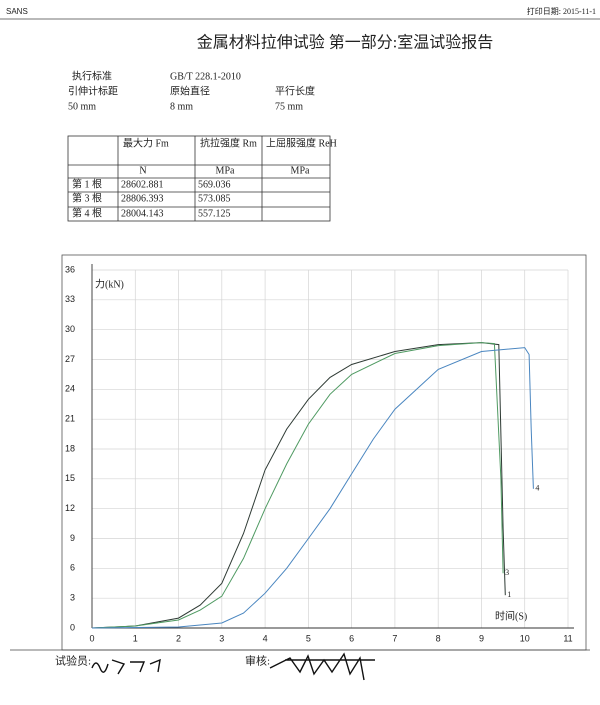 The image size is (600, 705). I want to click on info-value: 8 mm, so click(181, 106).